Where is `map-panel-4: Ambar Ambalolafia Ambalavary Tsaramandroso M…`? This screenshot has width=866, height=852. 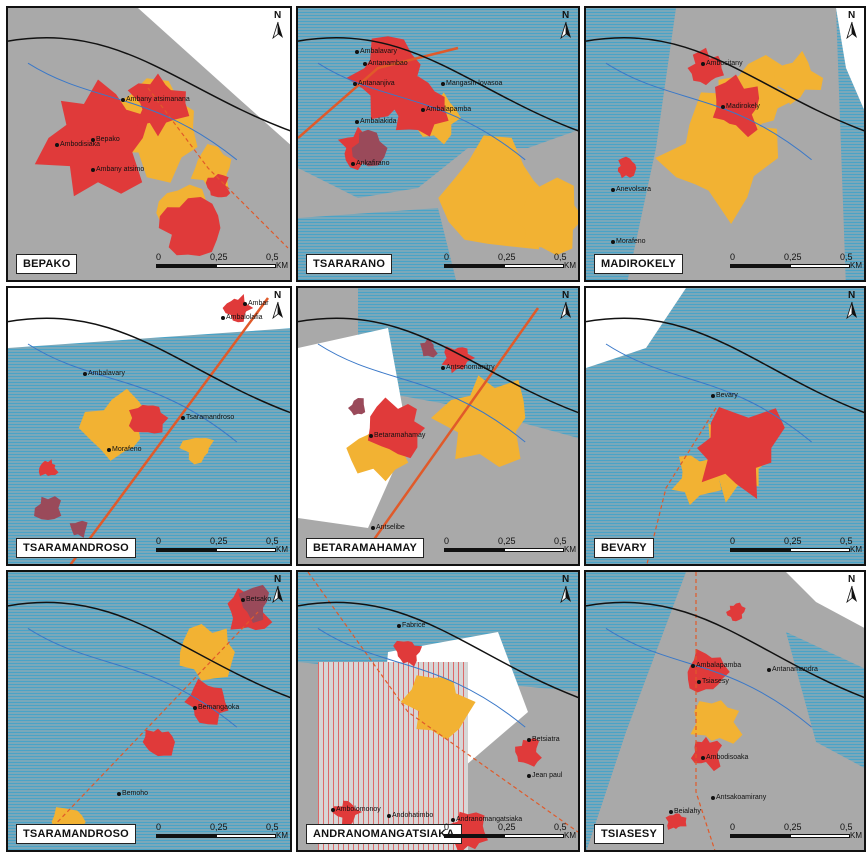
map-panel-4: Ambar Ambalolafia Ambalavary Tsaramandroso M… is located at coordinates (149, 426).